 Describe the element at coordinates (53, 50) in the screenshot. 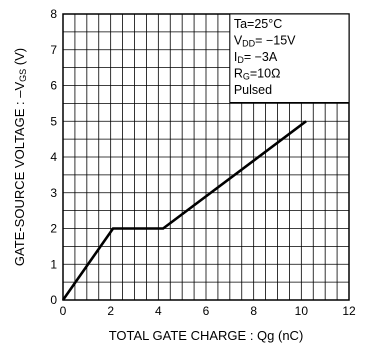

I see `y-tick-label: 7` at that location.